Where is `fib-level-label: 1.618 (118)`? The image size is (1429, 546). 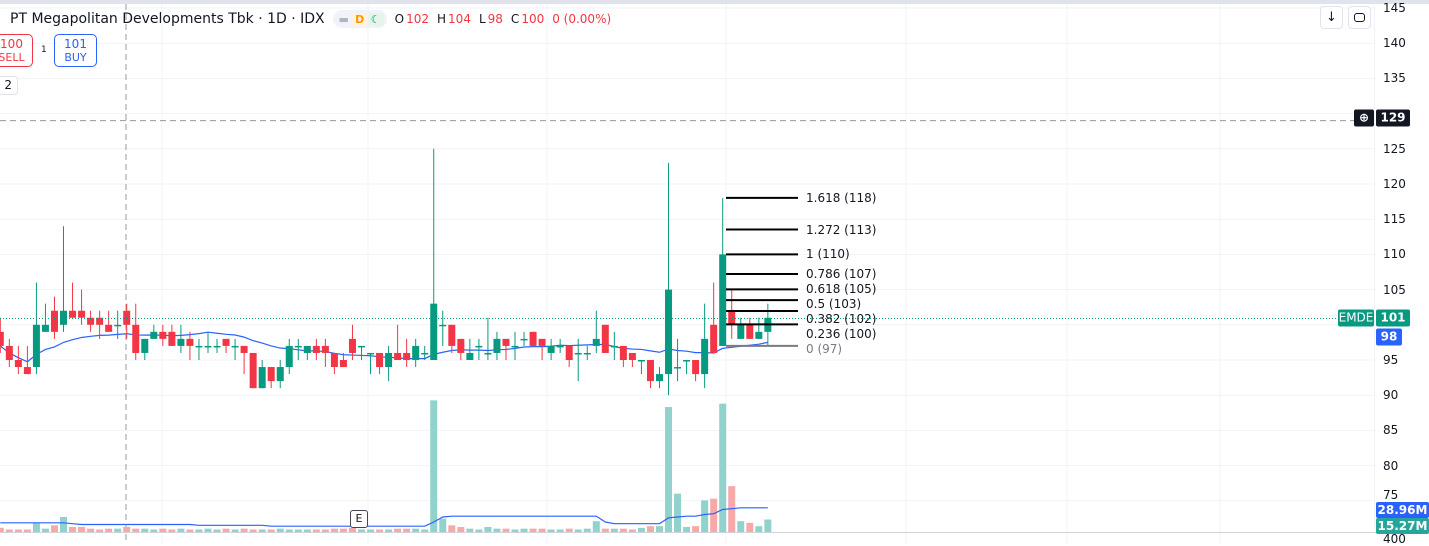 fib-level-label: 1.618 (118) is located at coordinates (841, 197).